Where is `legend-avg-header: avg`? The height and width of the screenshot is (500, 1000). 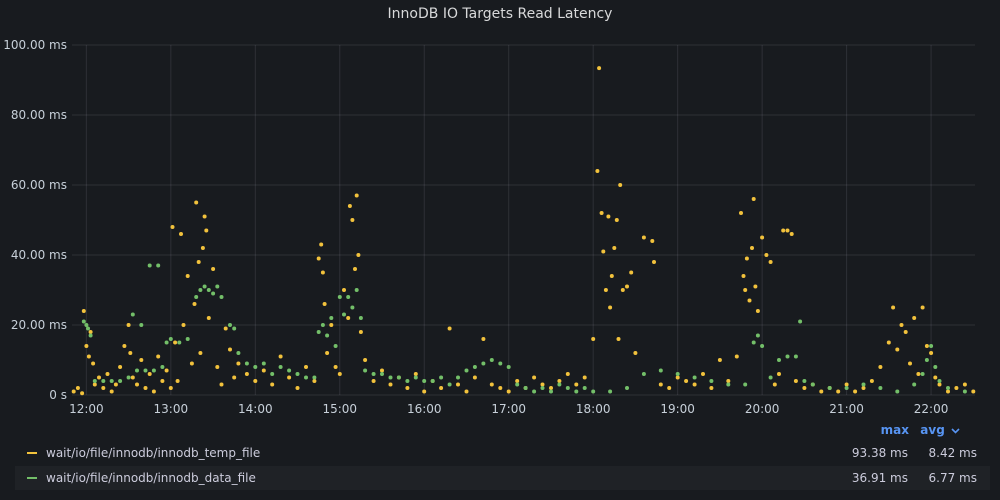
legend-avg-header: avg is located at coordinates (940, 430).